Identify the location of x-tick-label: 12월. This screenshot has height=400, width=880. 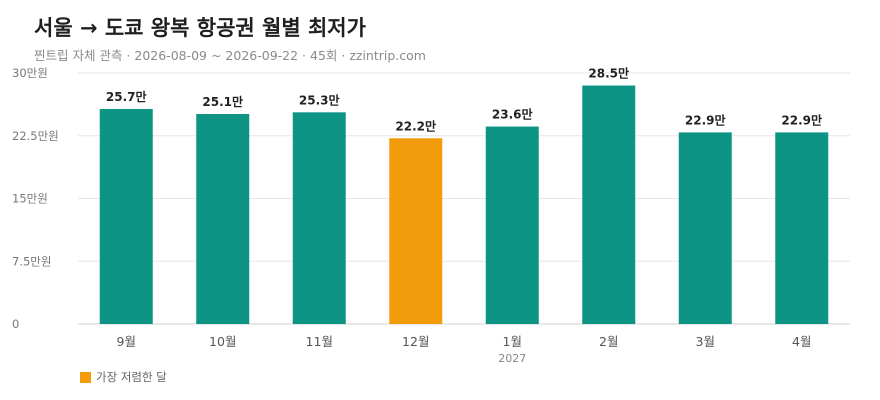
(415, 341).